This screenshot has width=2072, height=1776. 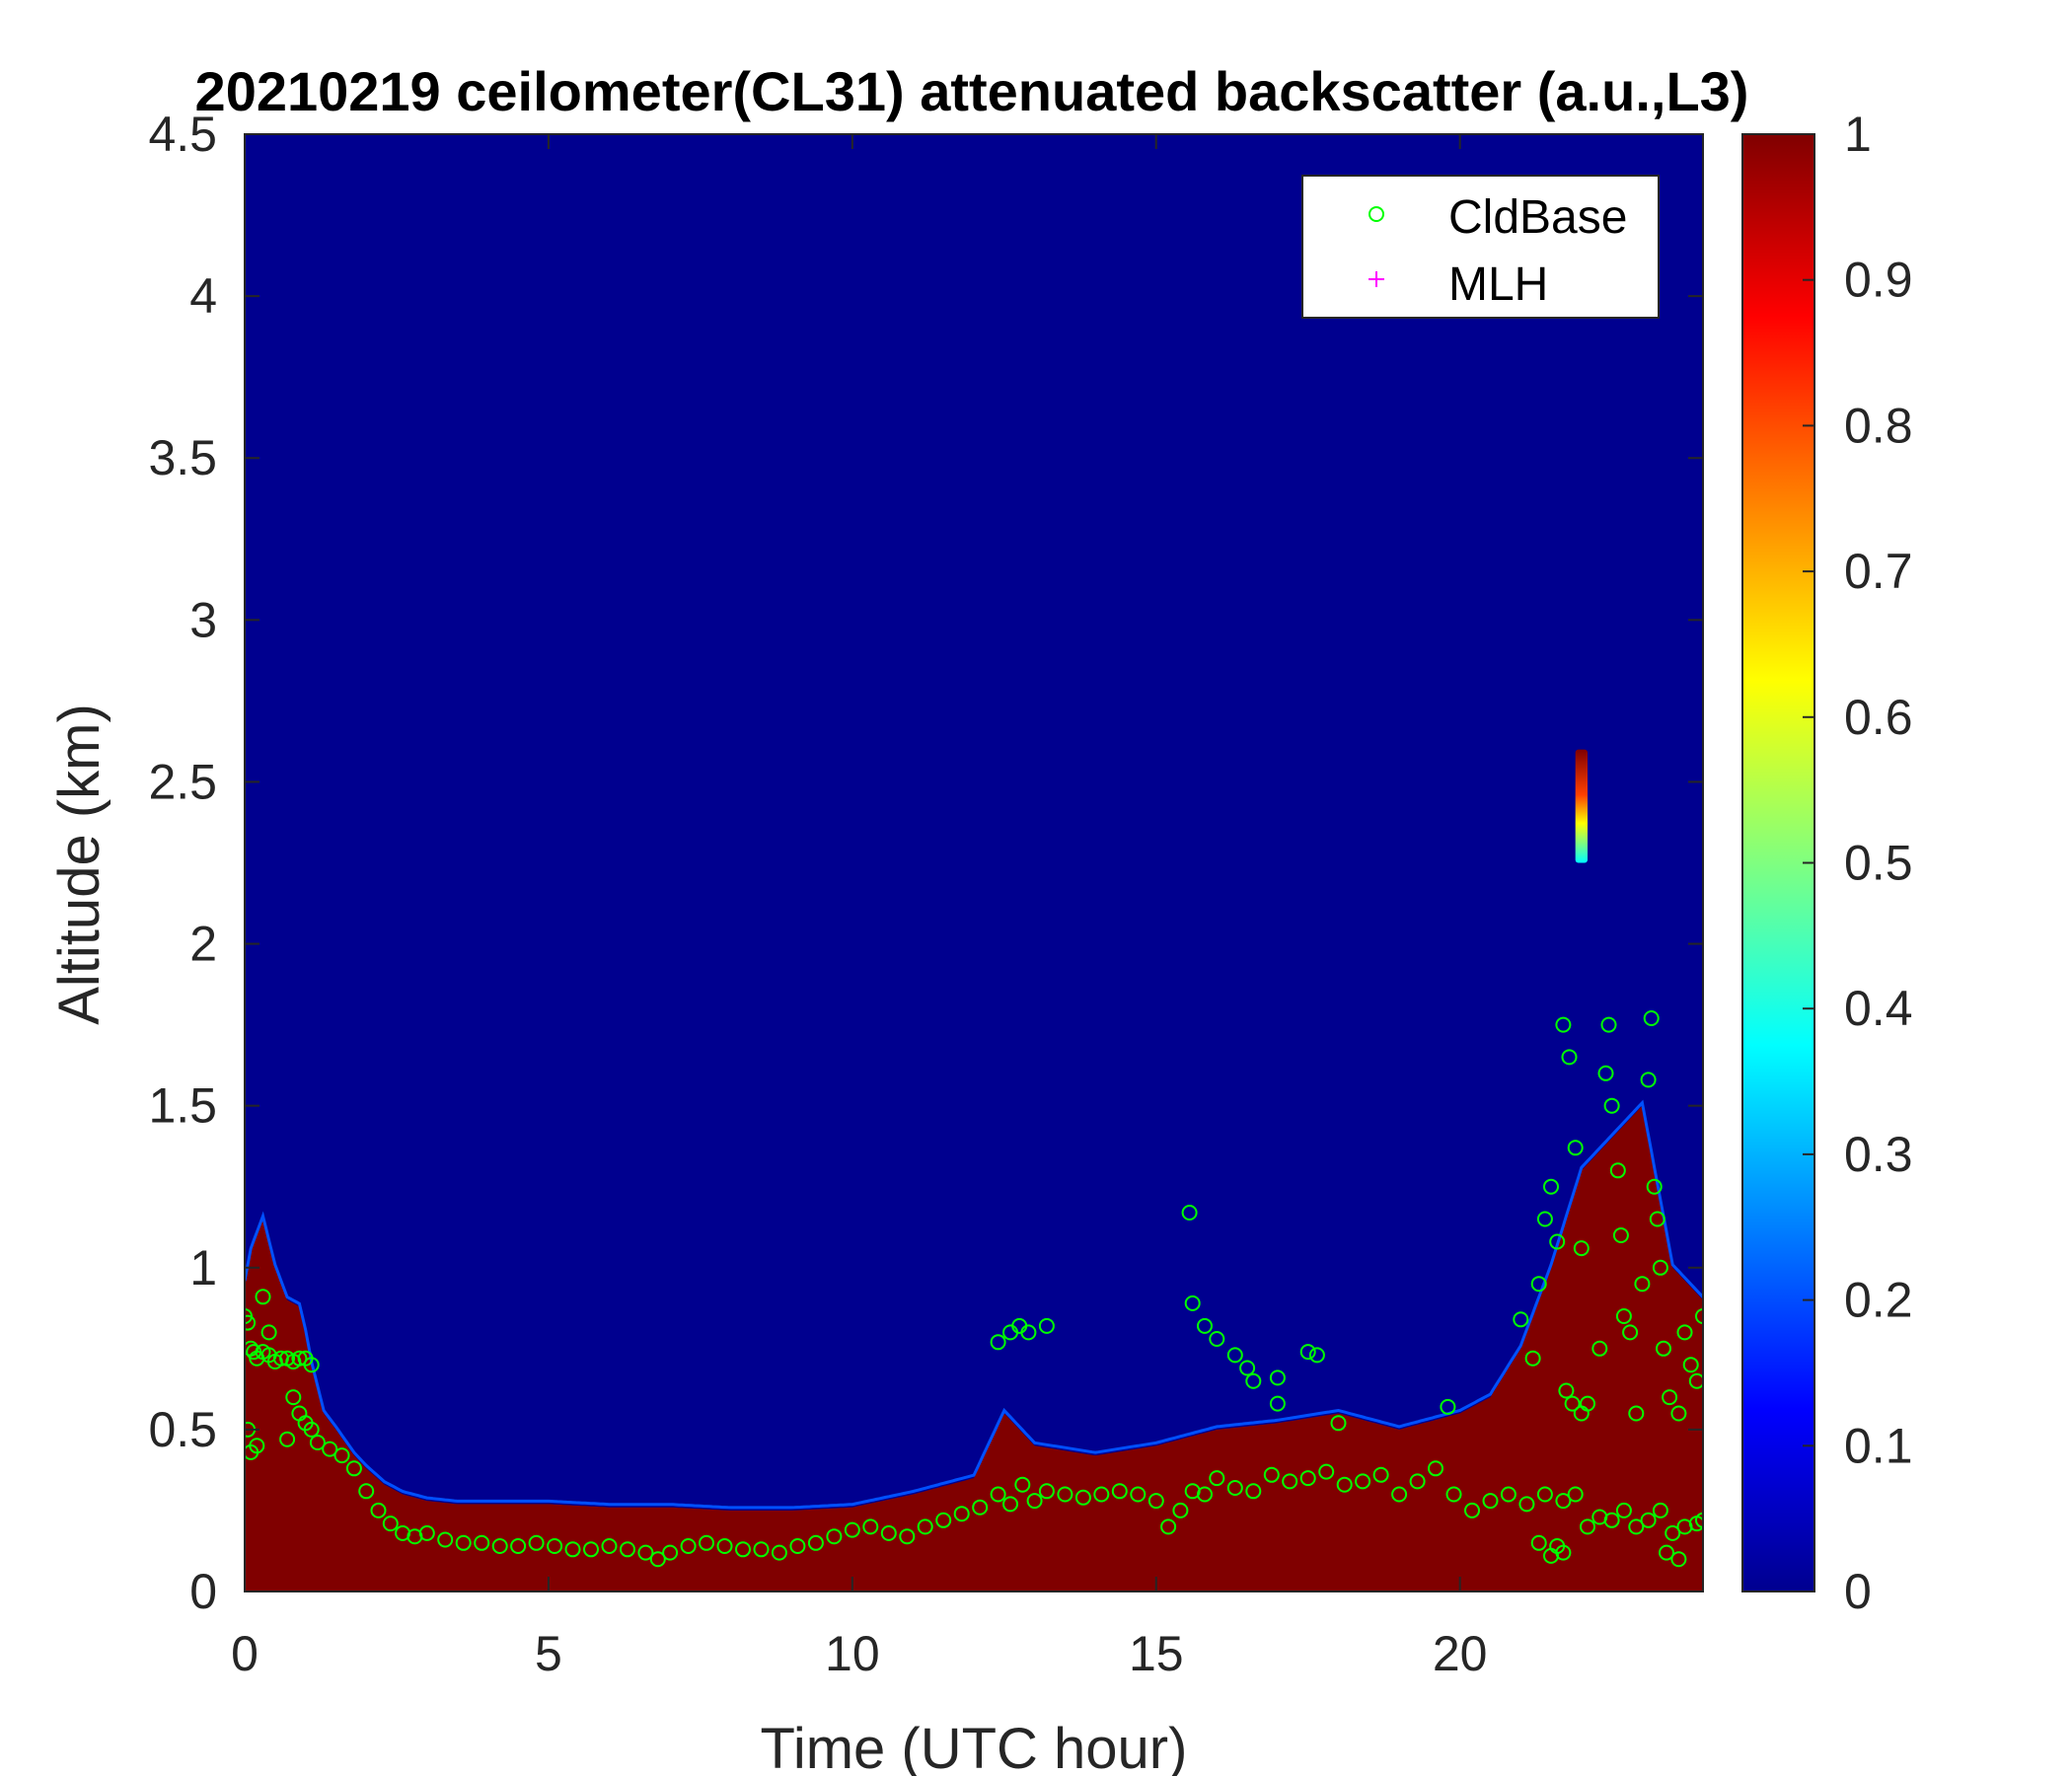 What do you see at coordinates (1858, 135) in the screenshot?
I see `colorbar-tick-label: 1` at bounding box center [1858, 135].